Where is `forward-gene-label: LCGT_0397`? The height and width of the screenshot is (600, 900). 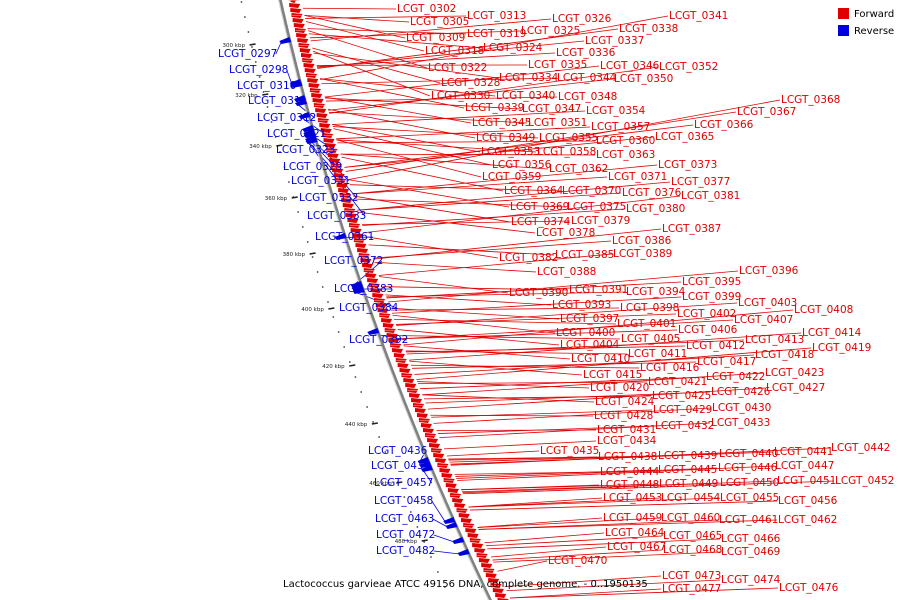 forward-gene-label: LCGT_0397 is located at coordinates (589, 319).